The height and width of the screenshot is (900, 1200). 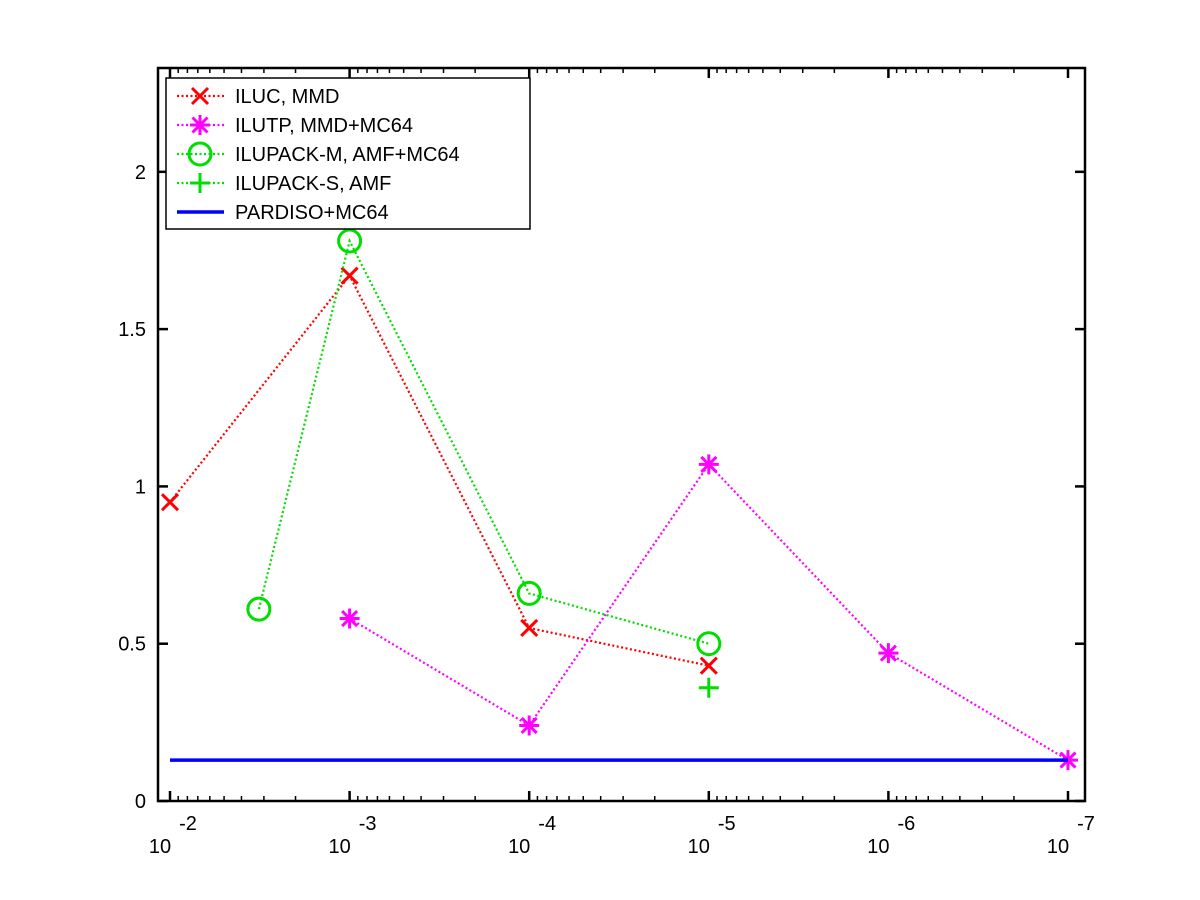 I want to click on x-tick-label-exponent: -2, so click(x=188, y=824).